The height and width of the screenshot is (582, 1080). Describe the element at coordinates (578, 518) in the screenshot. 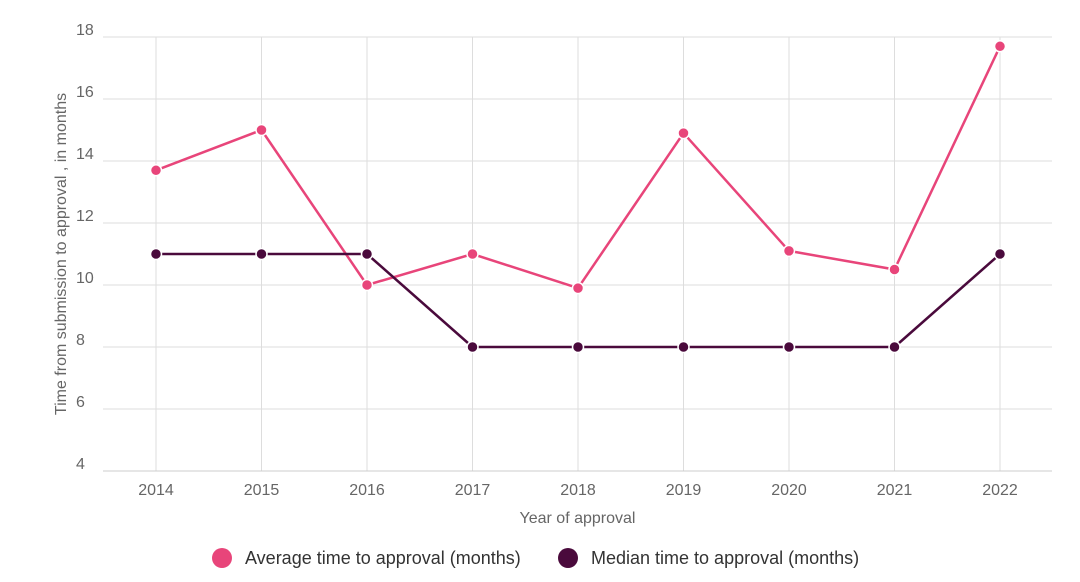

I see `x-axis-title: Year of approval` at that location.